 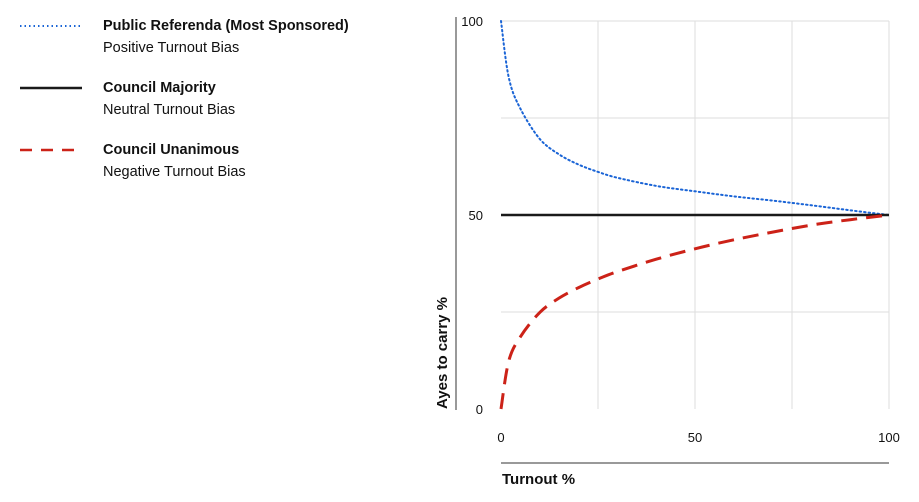 I want to click on legend-item: Council Majority Neutral Turnout Bias, so click(x=218, y=109).